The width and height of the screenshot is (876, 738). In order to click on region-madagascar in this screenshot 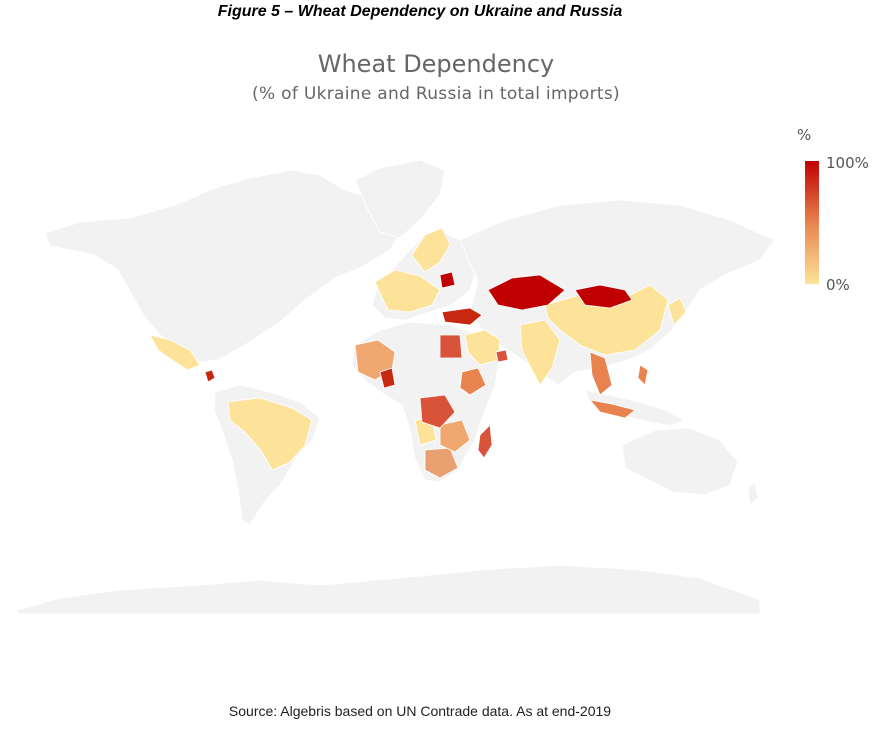, I will do `click(485, 441)`.